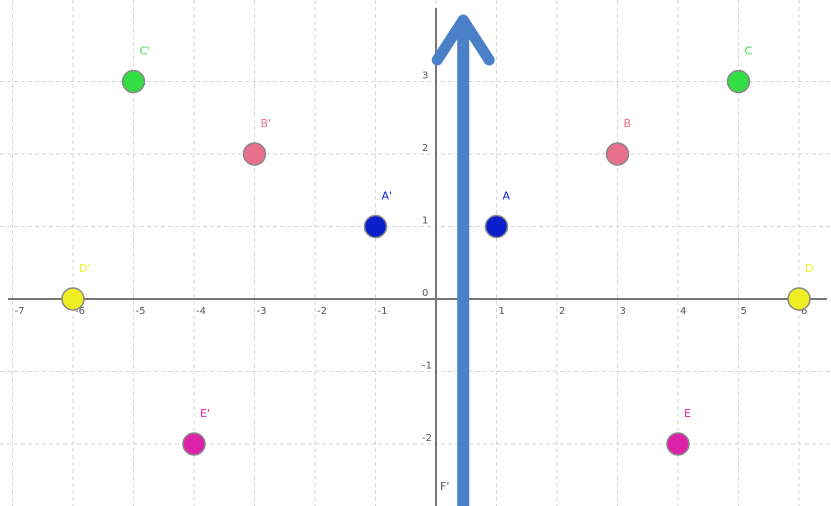 Image resolution: width=831 pixels, height=506 pixels. Describe the element at coordinates (502, 311) in the screenshot. I see `x-tick-label: 1` at that location.